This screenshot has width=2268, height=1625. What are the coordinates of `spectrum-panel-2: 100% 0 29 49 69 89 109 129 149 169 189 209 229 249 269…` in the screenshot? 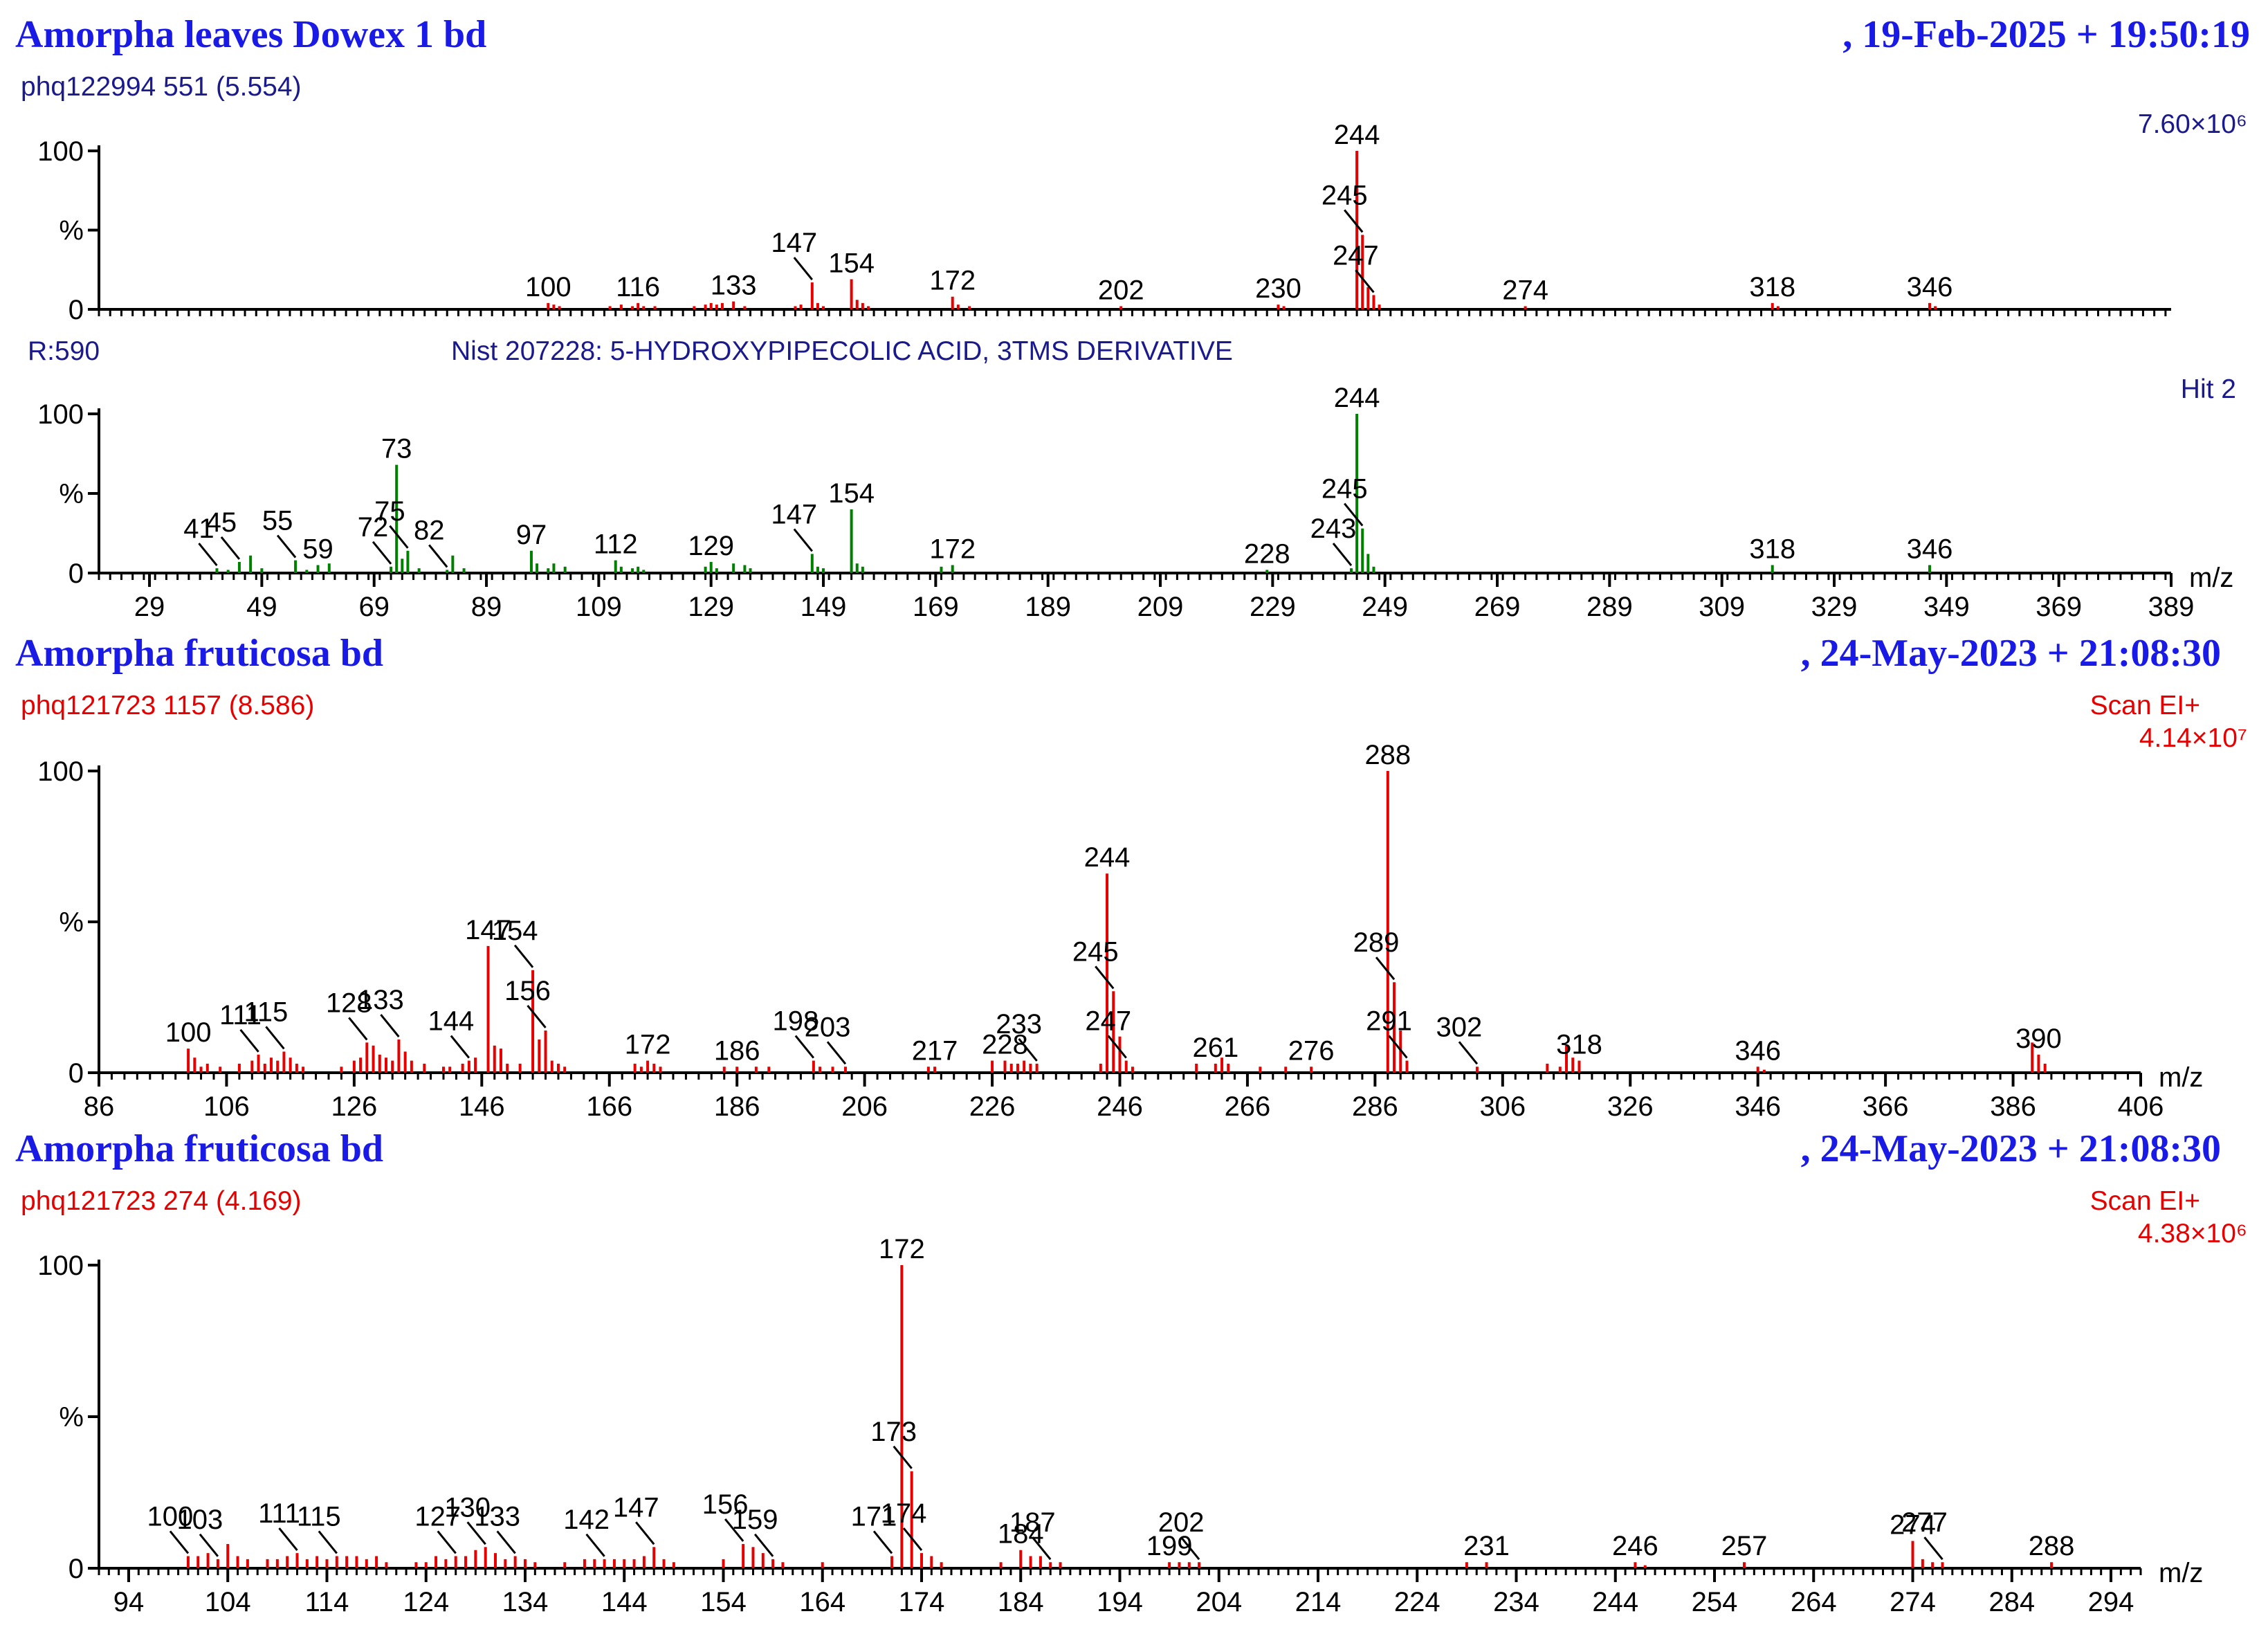 It's located at (1135, 502).